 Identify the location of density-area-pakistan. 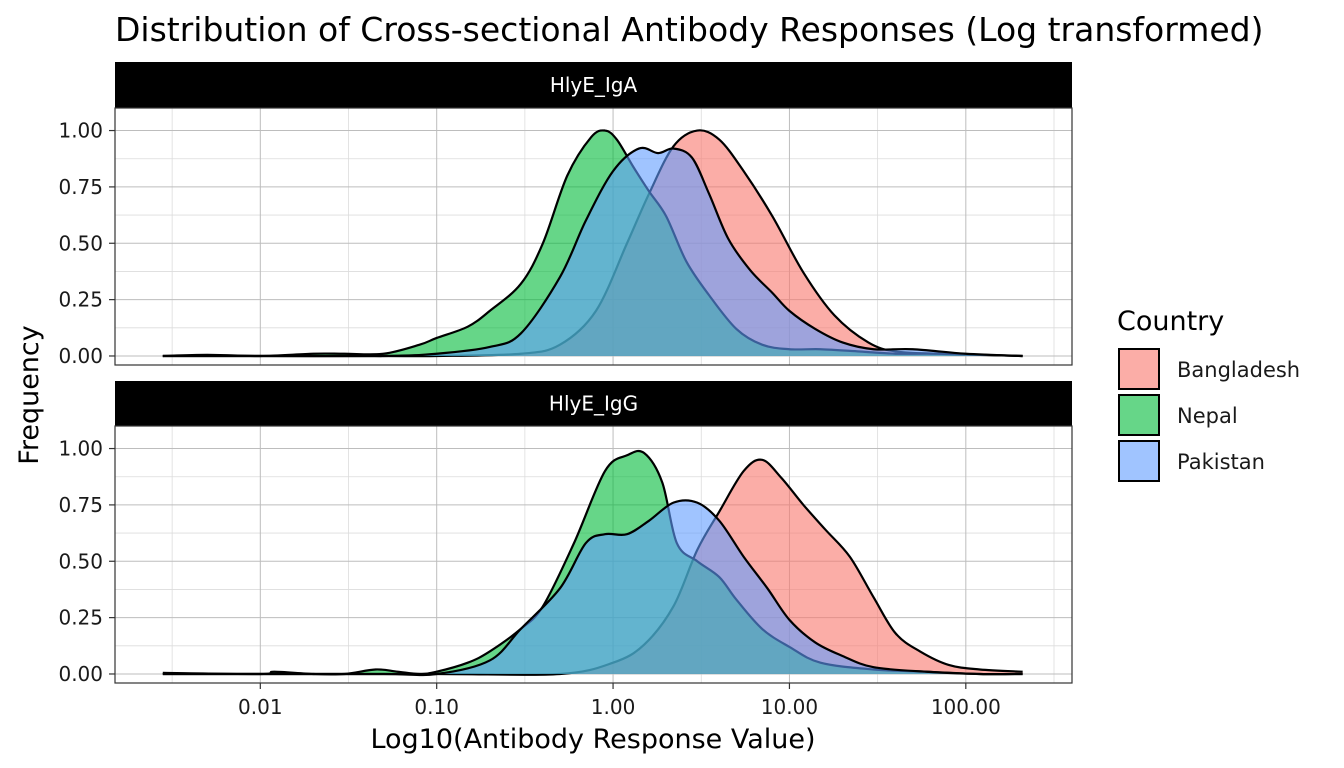
(592, 587).